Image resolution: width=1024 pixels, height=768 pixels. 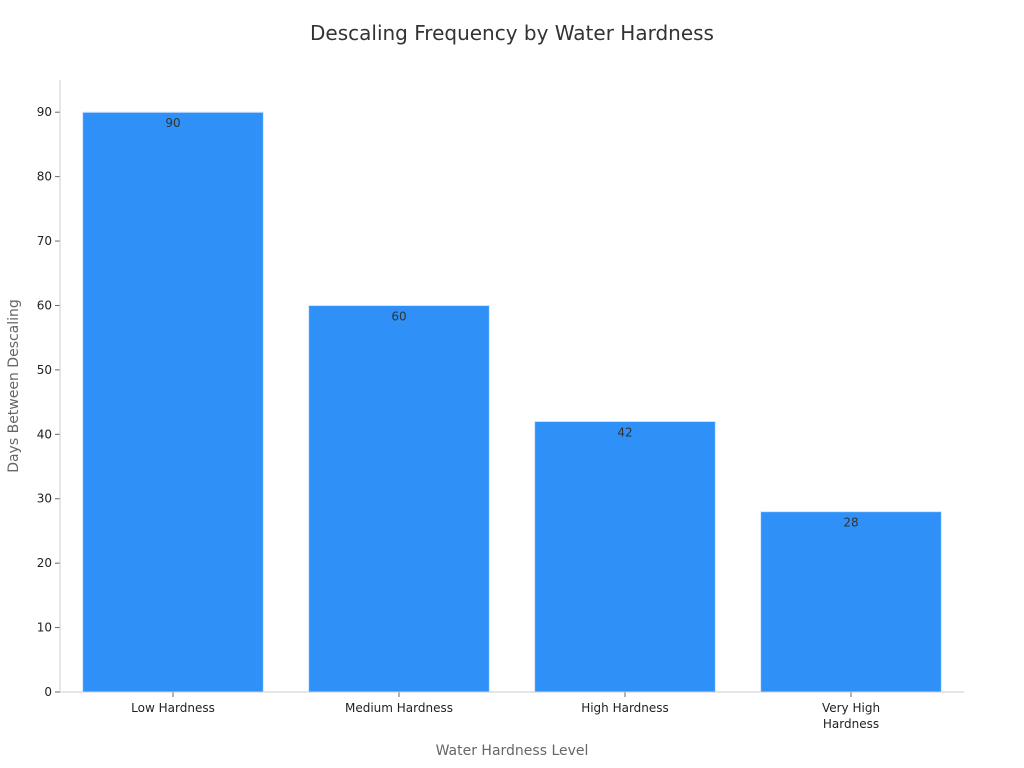 What do you see at coordinates (512, 33) in the screenshot?
I see `chart-title: Descaling Frequency by Water Hardness` at bounding box center [512, 33].